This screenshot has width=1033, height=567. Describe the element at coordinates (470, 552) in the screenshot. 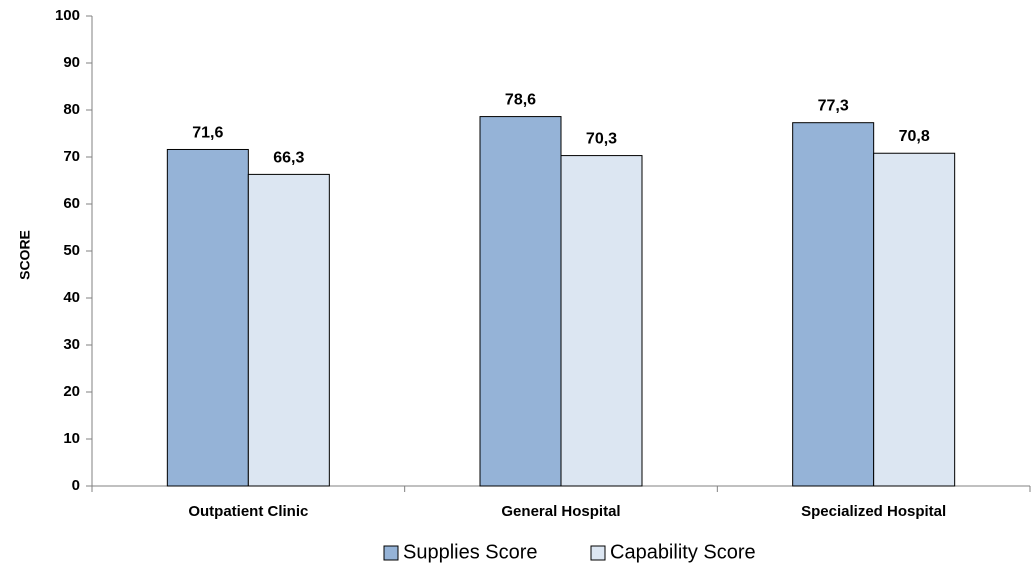

I see `legend-label: Supplies Score` at that location.